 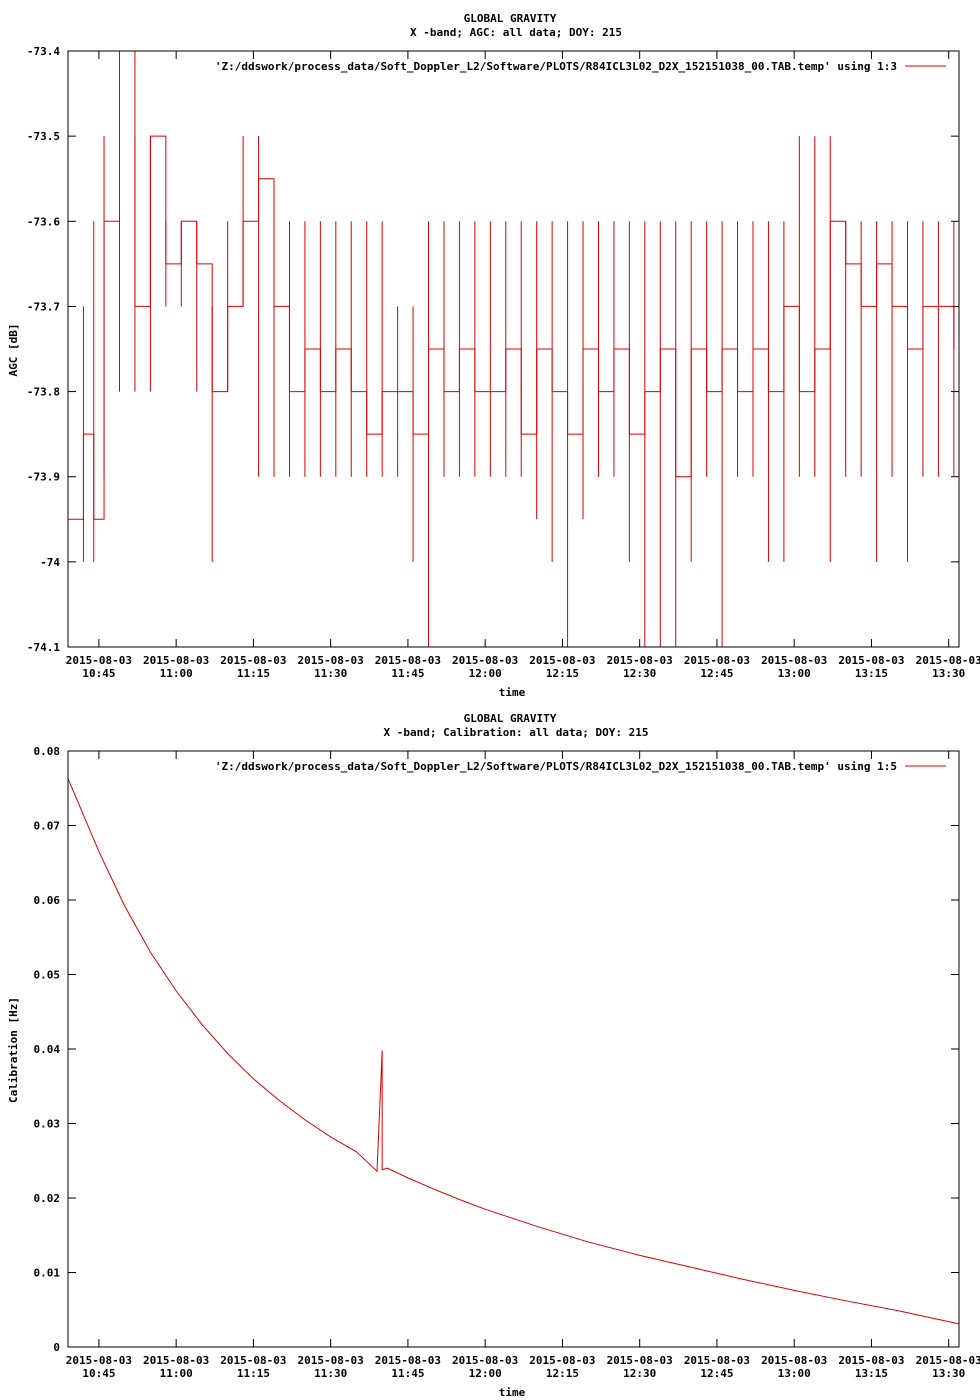 What do you see at coordinates (56, 1347) in the screenshot?
I see `y-tick-label: 0` at bounding box center [56, 1347].